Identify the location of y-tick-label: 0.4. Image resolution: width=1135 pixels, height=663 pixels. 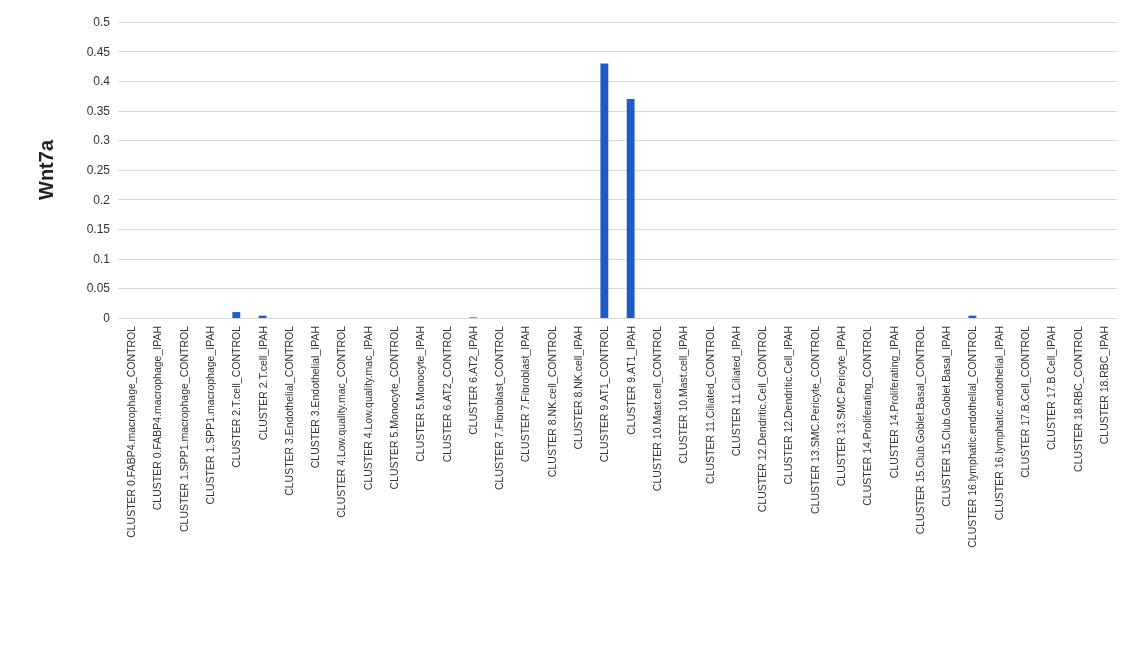
(102, 81).